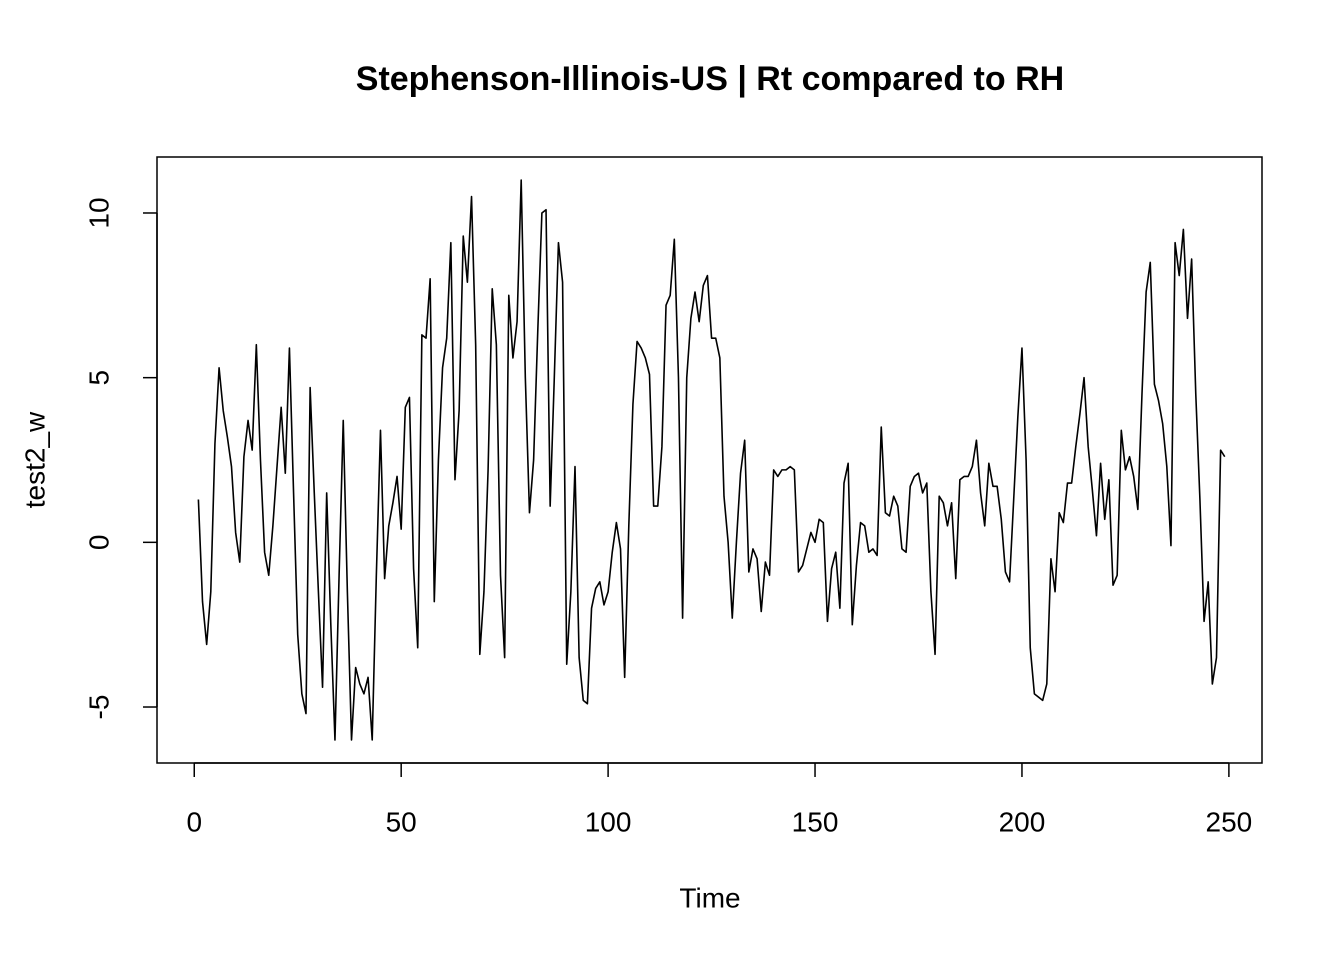  Describe the element at coordinates (1229, 821) in the screenshot. I see `x-tick-label: 250` at that location.